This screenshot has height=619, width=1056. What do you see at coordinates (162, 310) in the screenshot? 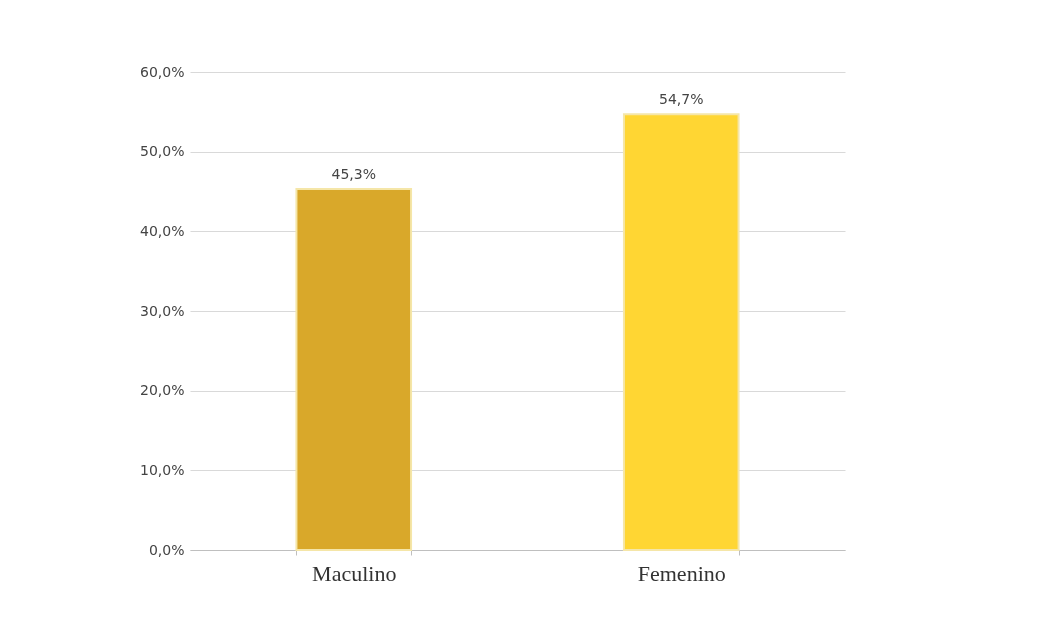
I see `y-tick-label: 30,0%` at bounding box center [162, 310].